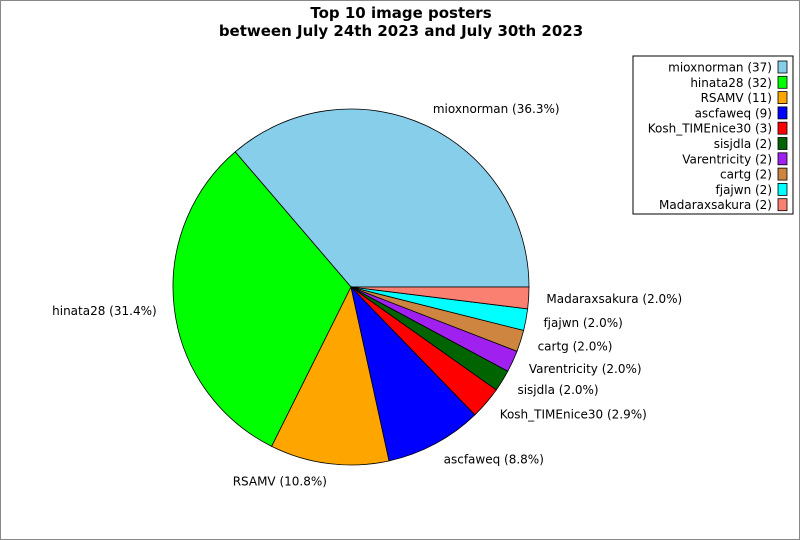  What do you see at coordinates (494, 460) in the screenshot?
I see `slice-label: ascfaweq (8.8%)` at bounding box center [494, 460].